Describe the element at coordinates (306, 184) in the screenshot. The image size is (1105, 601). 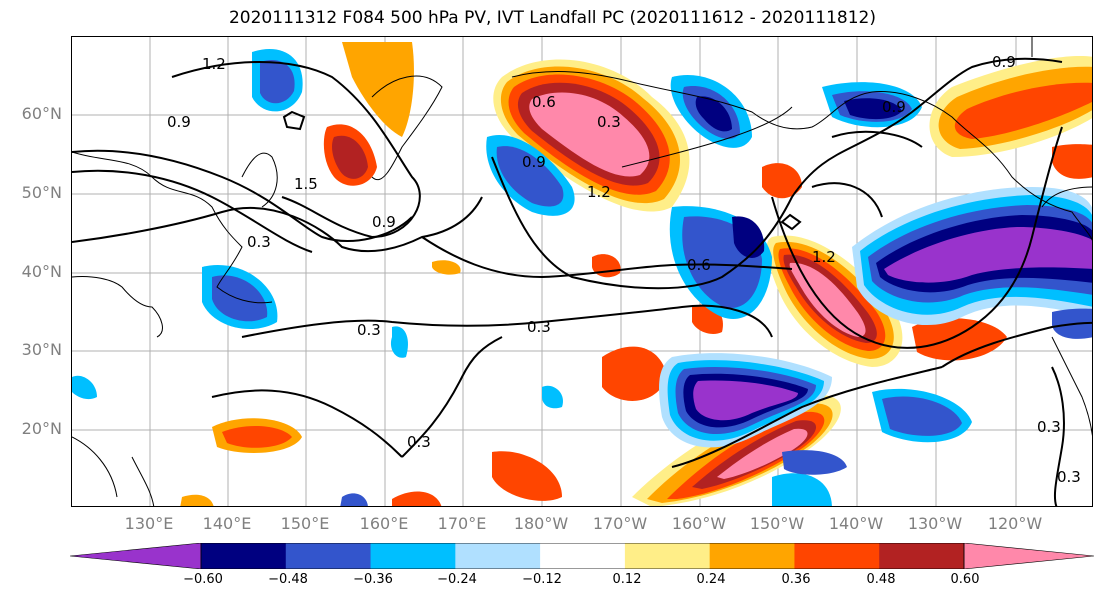
I see `contour-label: 1.5` at that location.